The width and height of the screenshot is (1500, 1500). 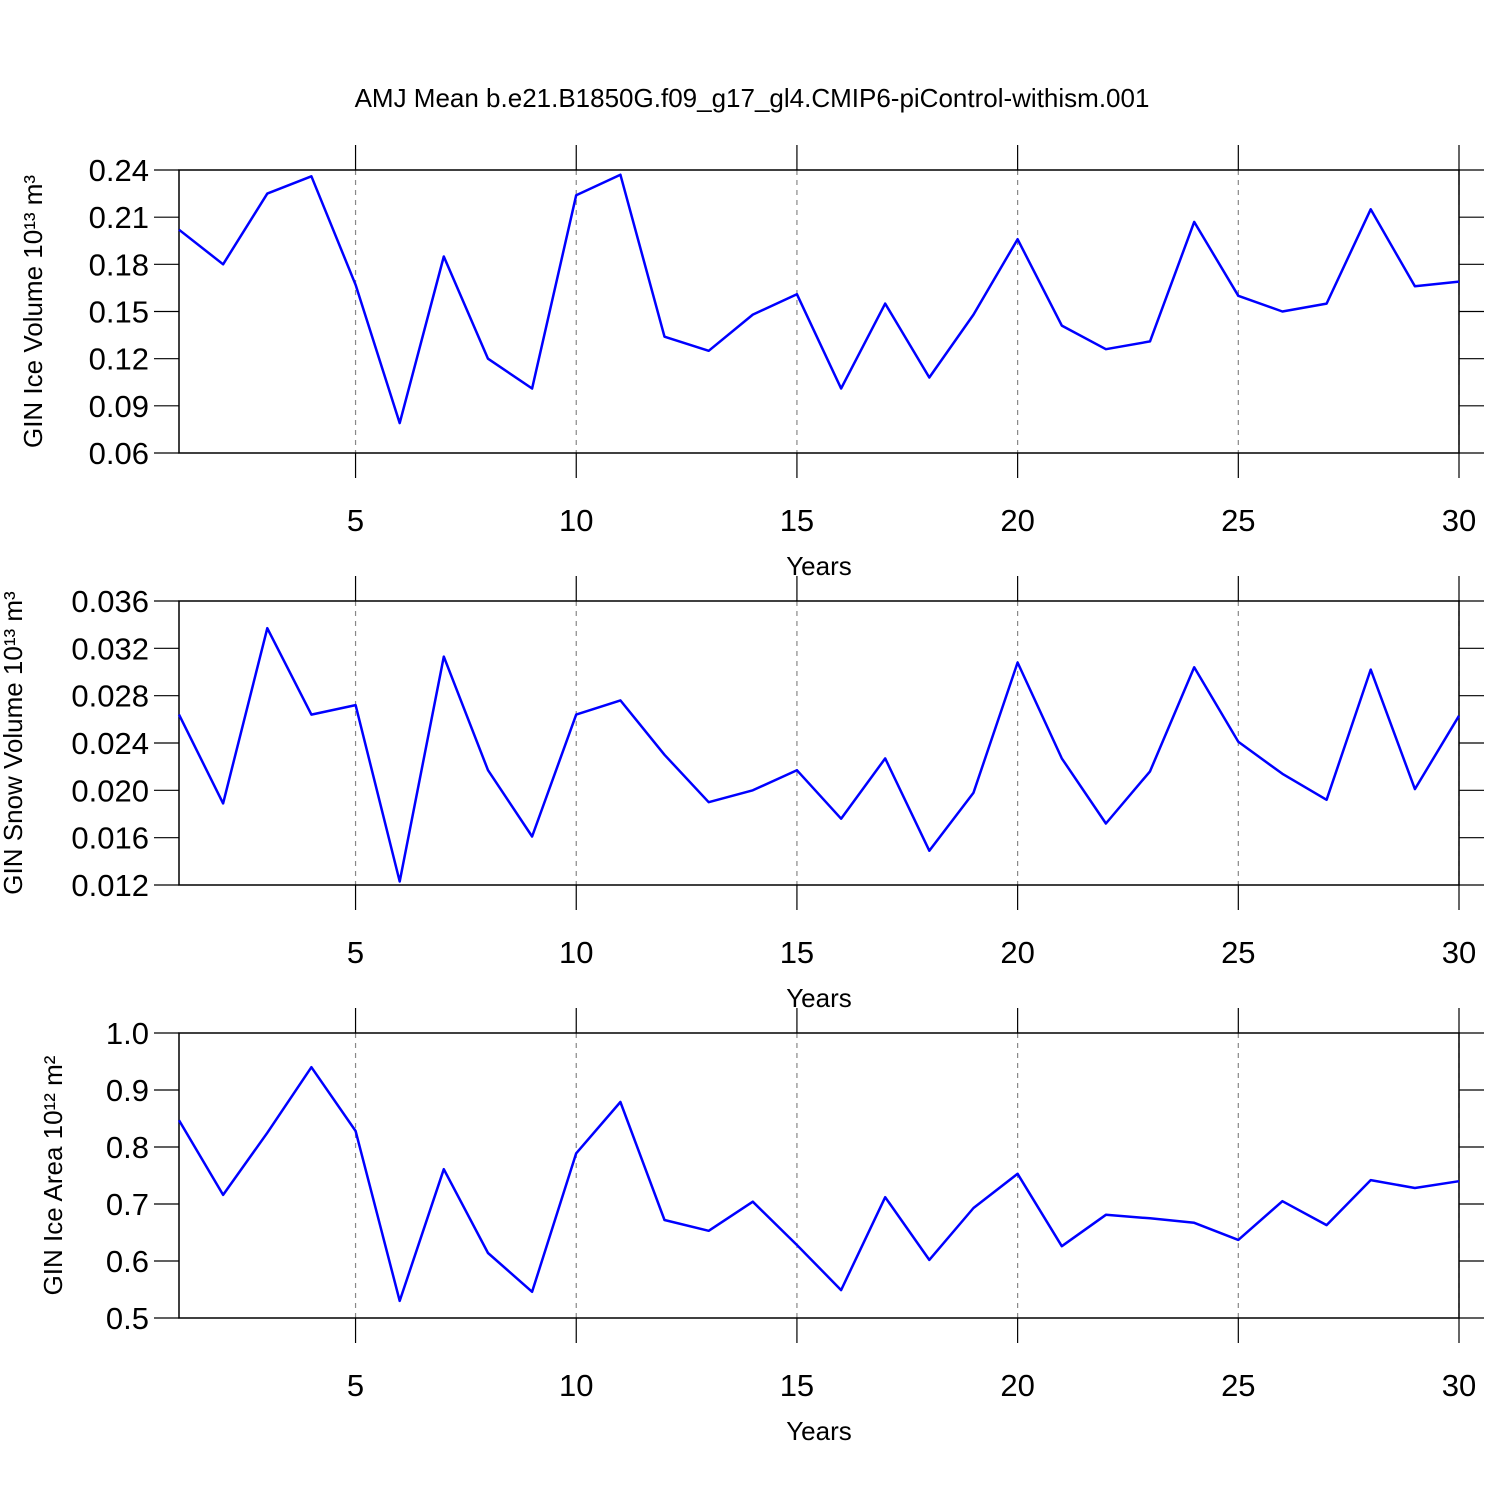 What do you see at coordinates (119, 406) in the screenshot?
I see `y-tick-label: 0.09` at bounding box center [119, 406].